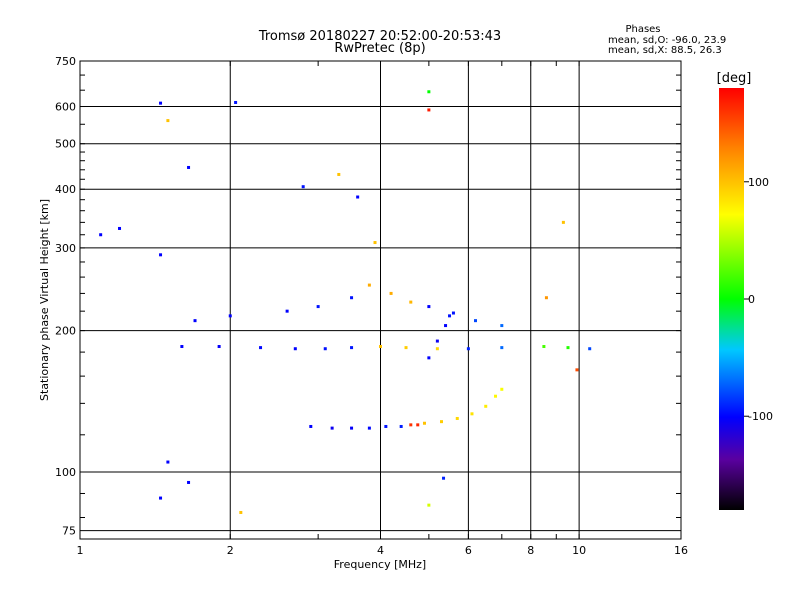 Image resolution: width=800 pixels, height=600 pixels. I want to click on y-tick-label: 100, so click(65, 472).